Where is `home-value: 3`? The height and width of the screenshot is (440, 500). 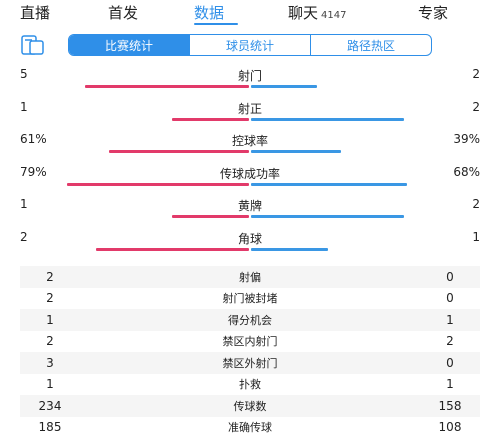 home-value: 3 is located at coordinates (50, 362).